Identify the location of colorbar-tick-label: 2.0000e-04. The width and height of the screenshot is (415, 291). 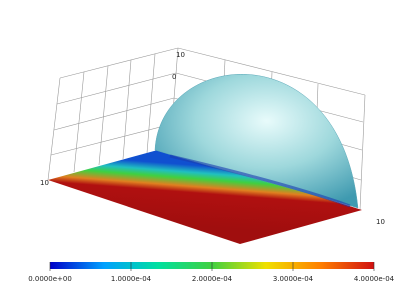
(212, 279).